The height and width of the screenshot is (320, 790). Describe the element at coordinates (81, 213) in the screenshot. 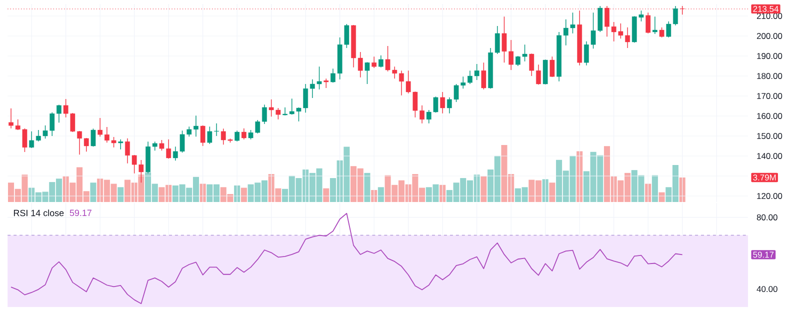

I see `annotation: 59.17` at that location.